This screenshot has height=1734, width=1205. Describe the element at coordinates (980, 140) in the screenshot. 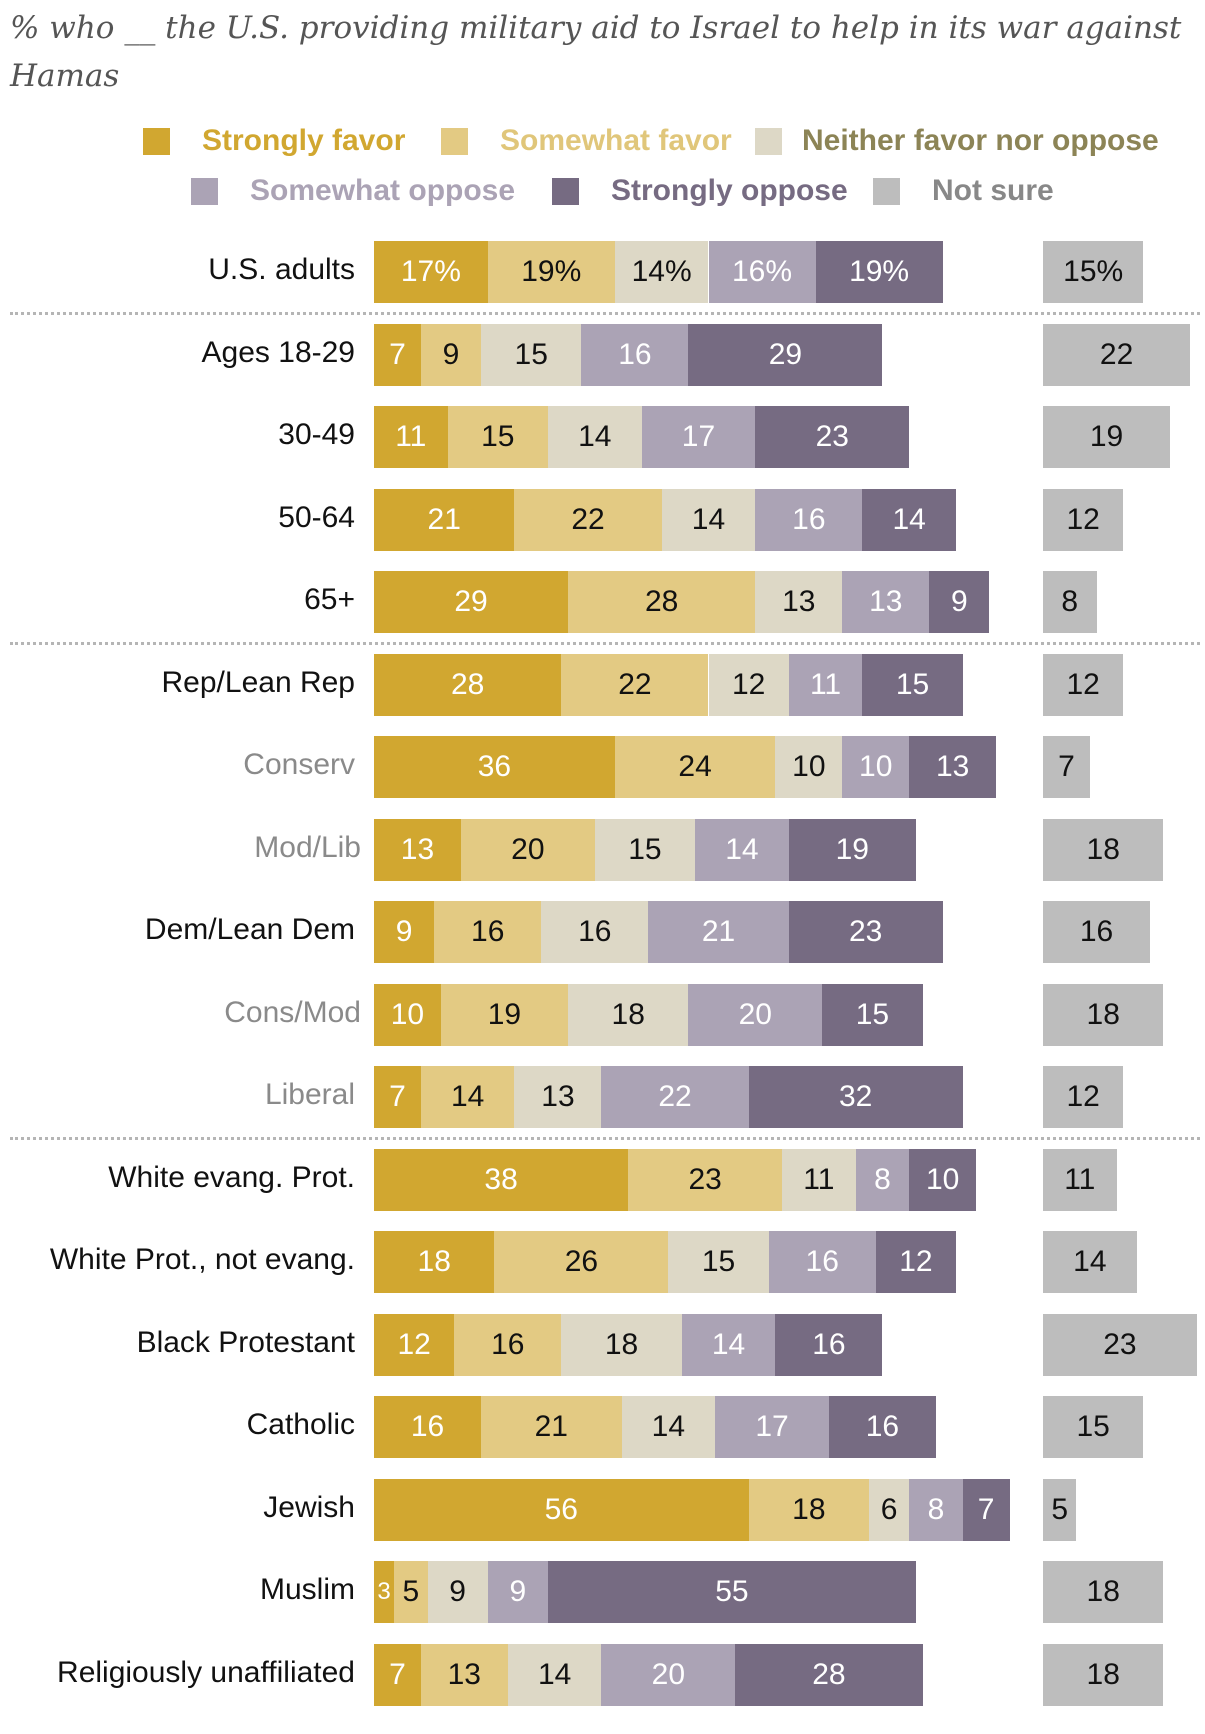

I see `legend-label: Neither favor nor oppose` at that location.